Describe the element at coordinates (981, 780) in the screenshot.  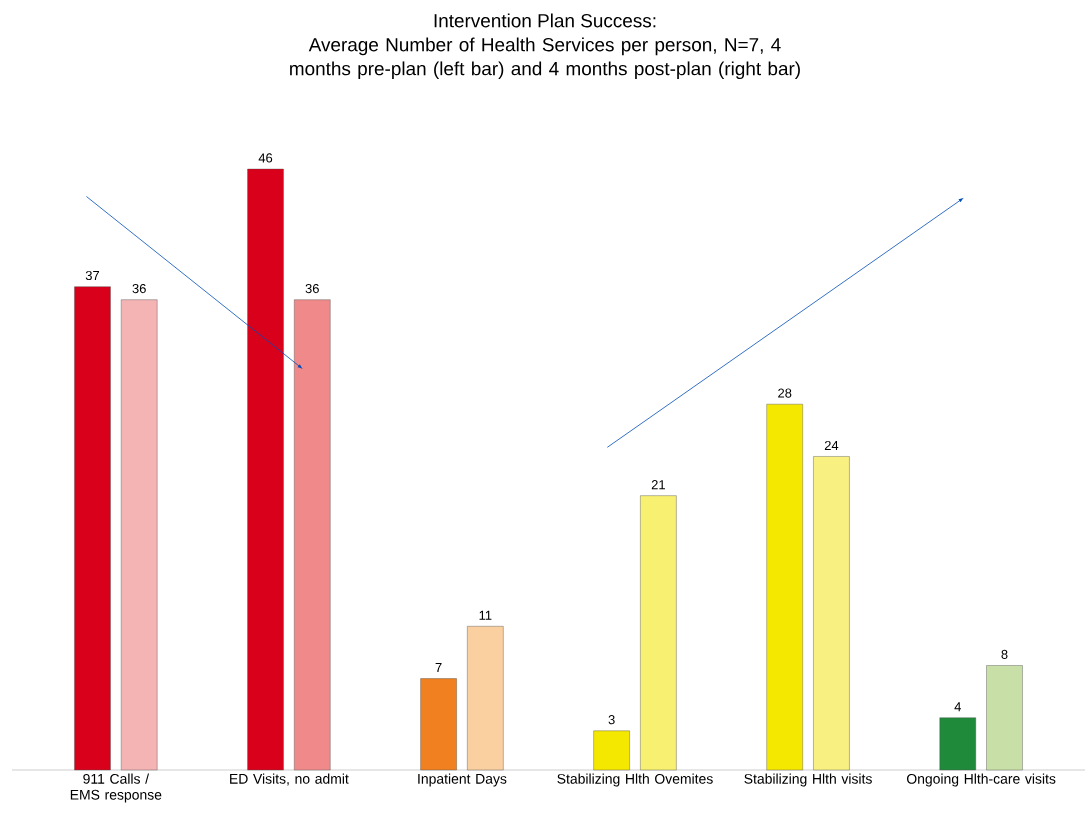
I see `x-tick-label: Ongoing Hlth-care visits` at that location.